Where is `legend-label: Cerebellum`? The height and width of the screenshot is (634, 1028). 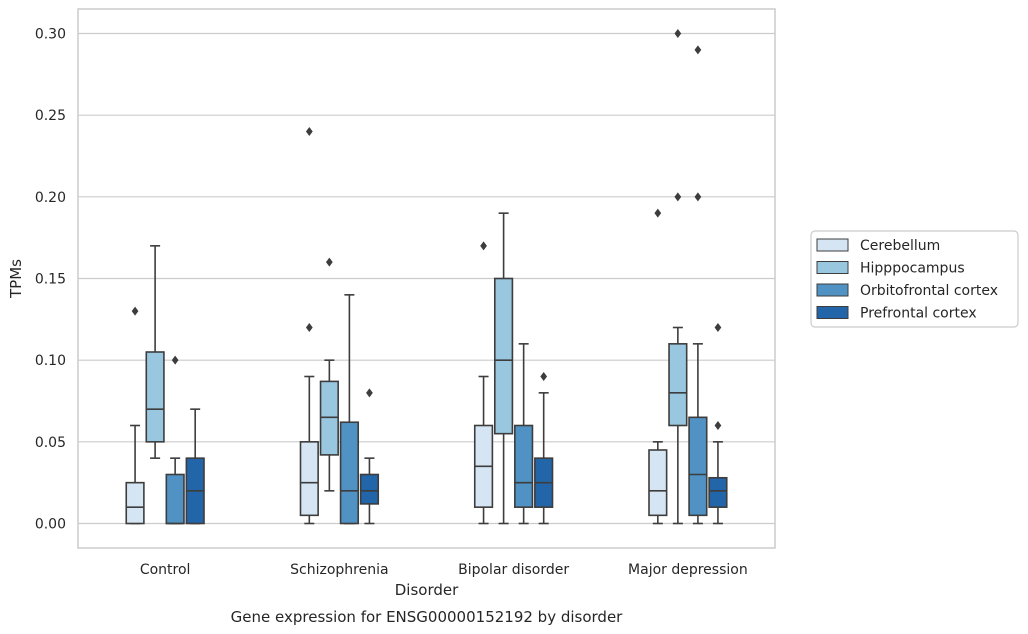 legend-label: Cerebellum is located at coordinates (900, 246).